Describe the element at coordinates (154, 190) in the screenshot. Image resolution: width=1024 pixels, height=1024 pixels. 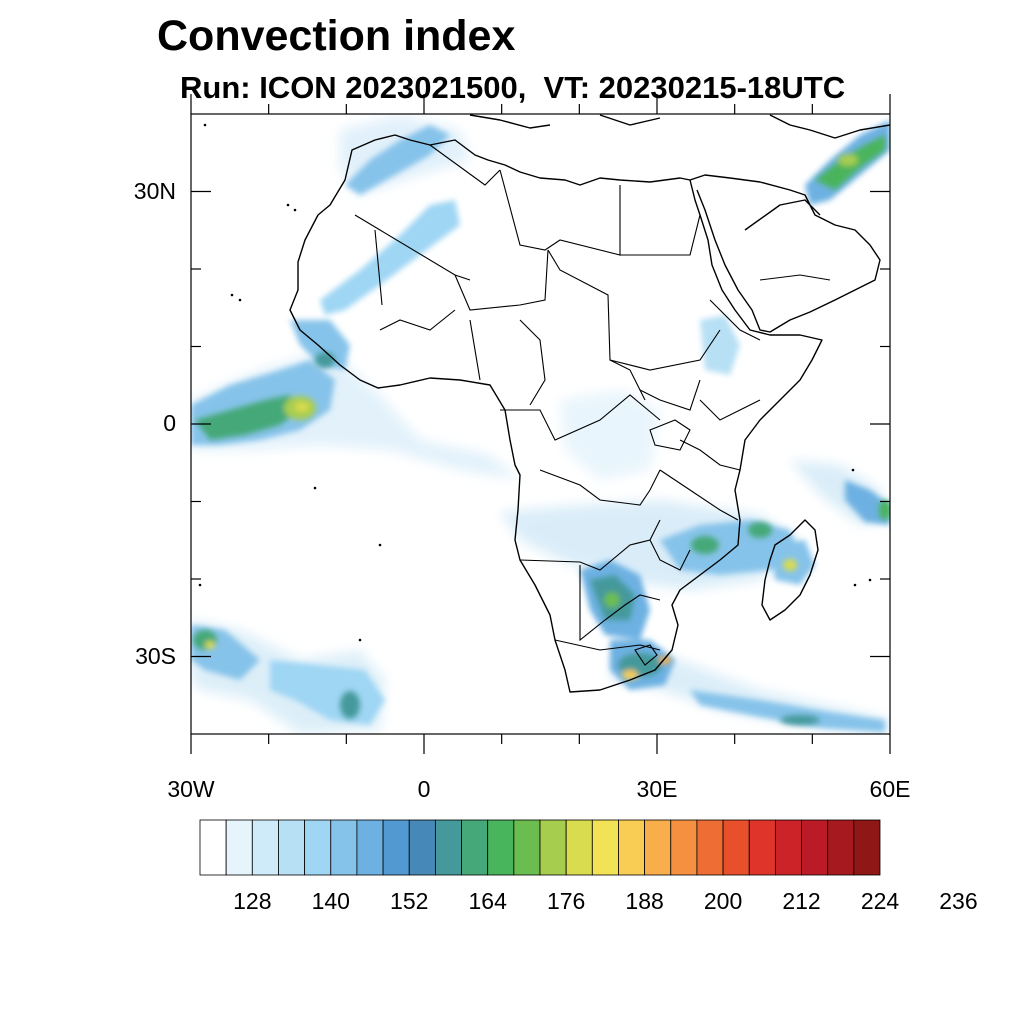
I see `lat-label: 30N` at that location.